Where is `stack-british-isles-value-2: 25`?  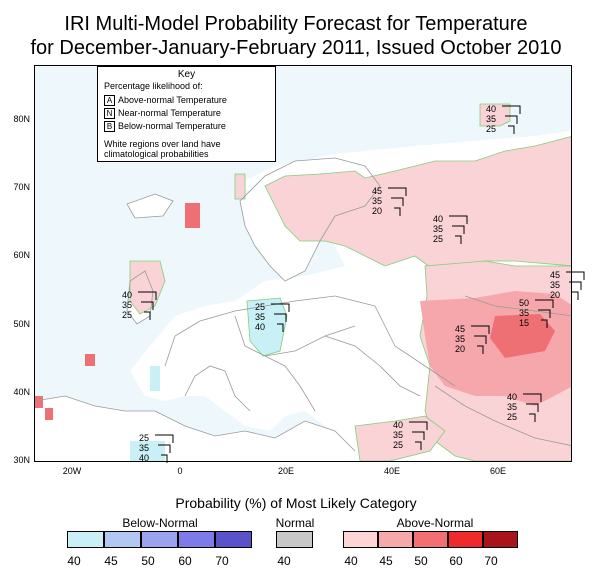
stack-british-isles-value-2: 25 is located at coordinates (127, 315).